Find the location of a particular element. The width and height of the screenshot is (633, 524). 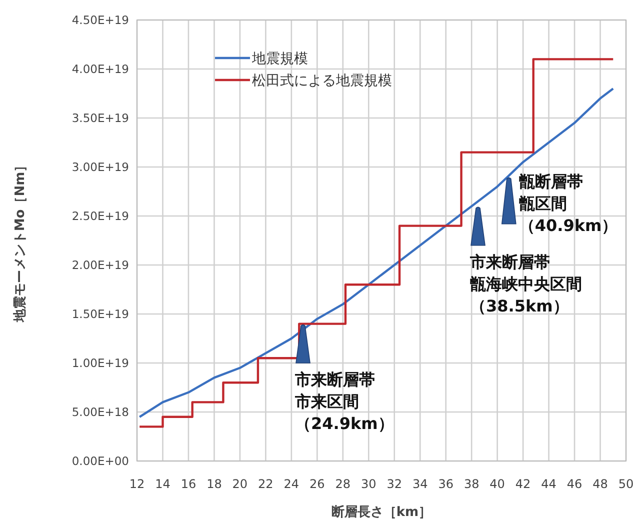

x-tick-label: 22 is located at coordinates (266, 484).